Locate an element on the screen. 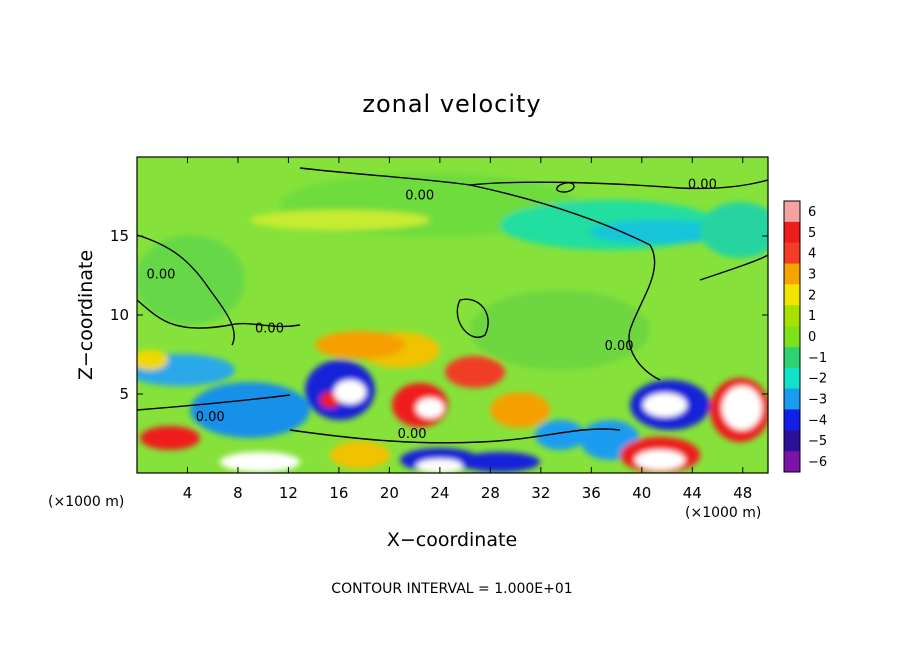 This screenshot has height=654, width=904. colorbar-tick-label: 0 is located at coordinates (812, 337).